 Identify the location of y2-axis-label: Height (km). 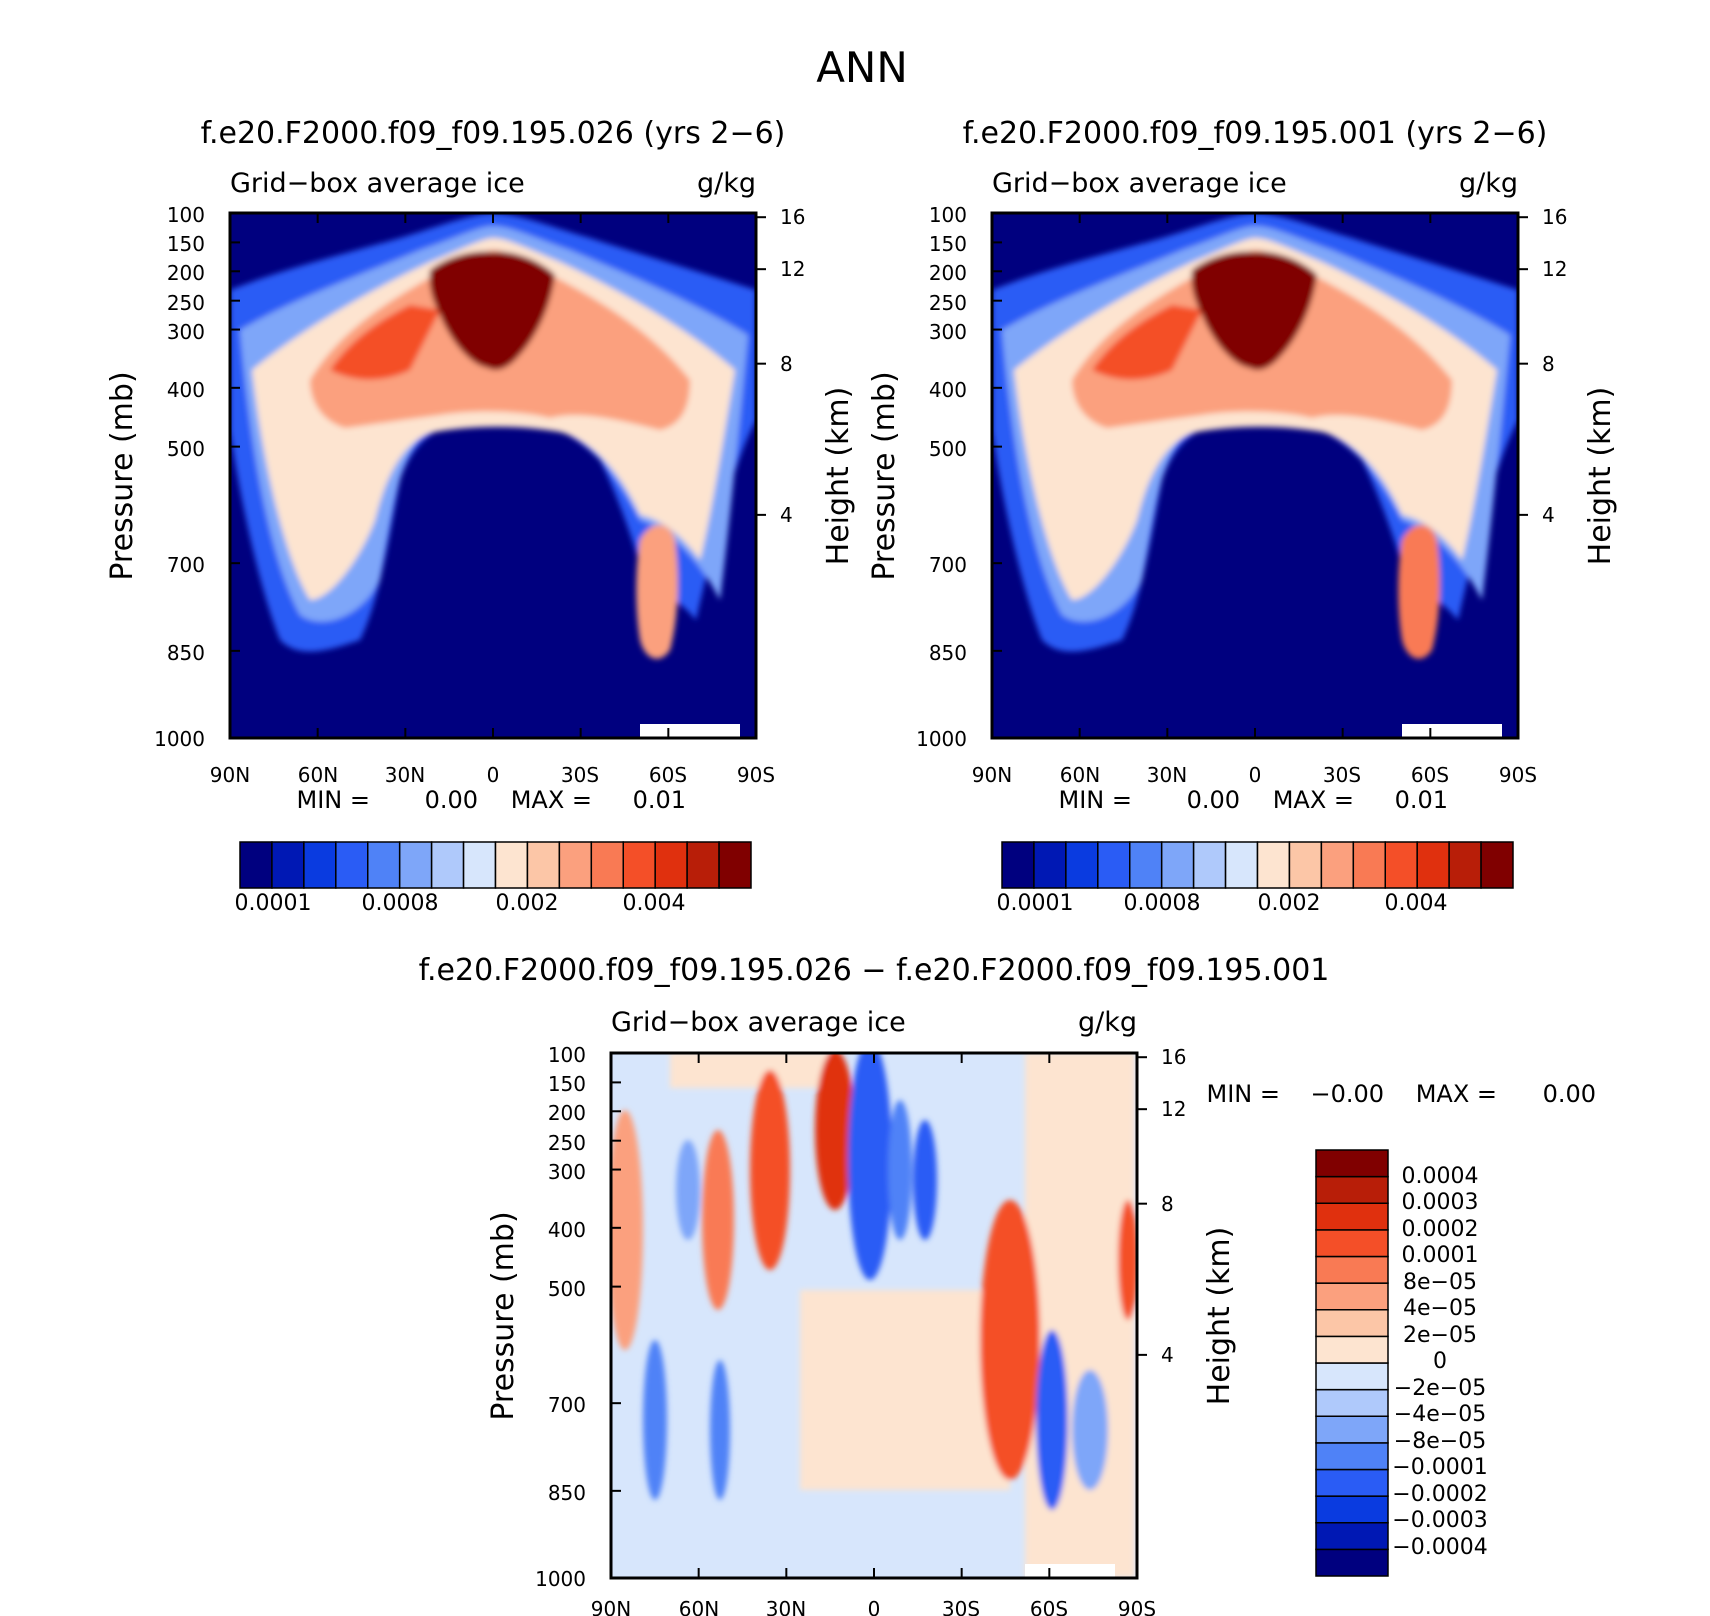
(1219, 1316).